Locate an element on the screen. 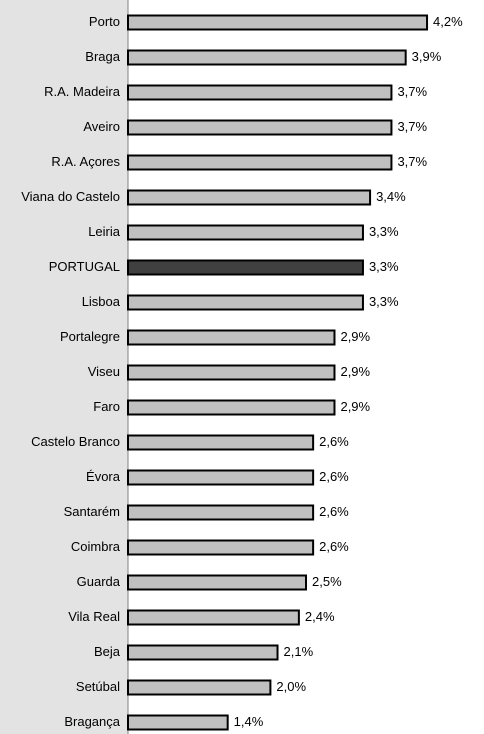 The width and height of the screenshot is (484, 734). category-label: Castelo Branco is located at coordinates (75, 441).